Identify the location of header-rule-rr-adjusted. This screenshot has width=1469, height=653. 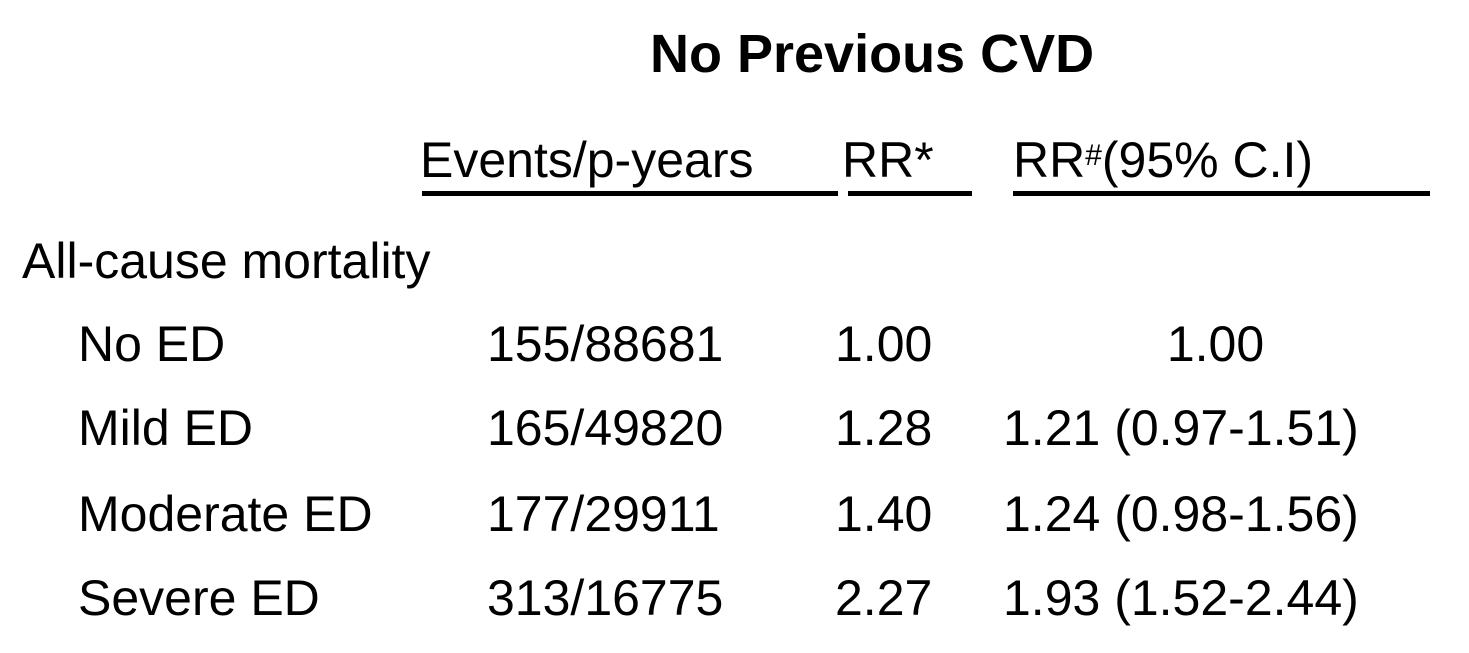
(1221, 193).